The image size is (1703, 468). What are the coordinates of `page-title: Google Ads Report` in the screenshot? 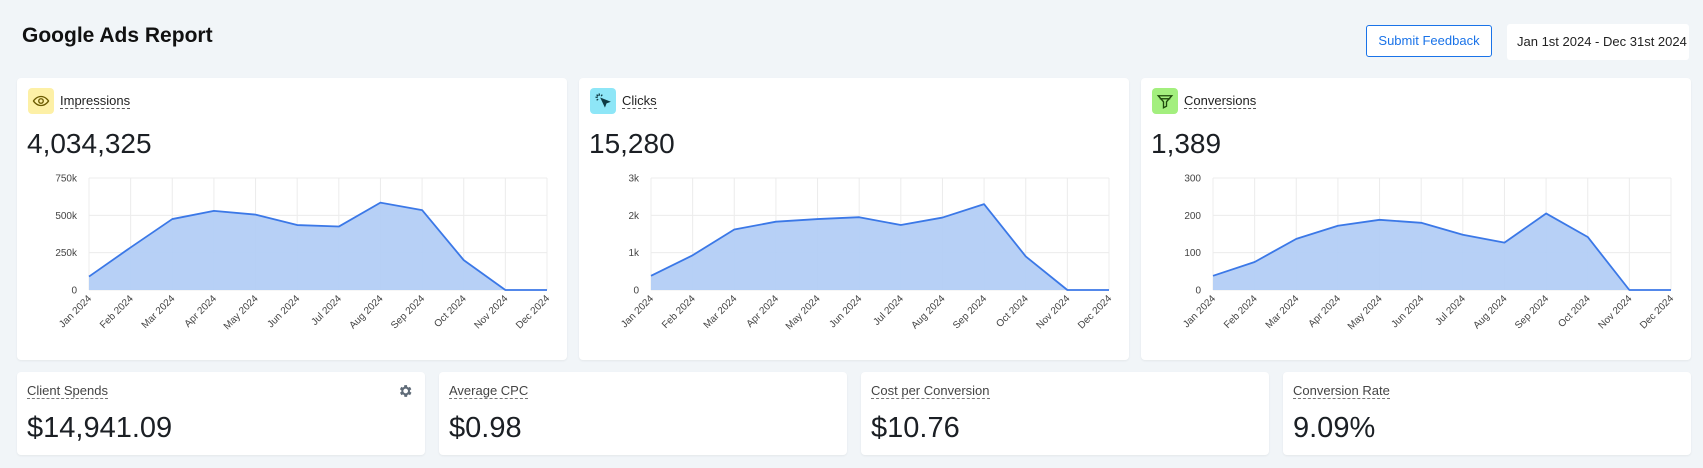 It's located at (117, 35).